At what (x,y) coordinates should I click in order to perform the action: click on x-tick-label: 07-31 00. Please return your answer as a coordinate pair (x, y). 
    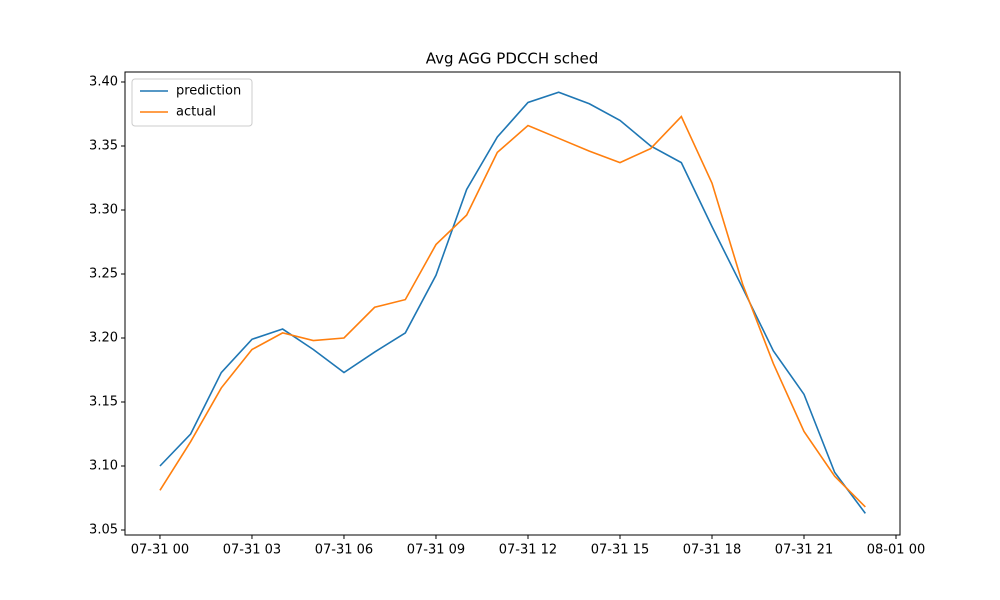
    Looking at the image, I should click on (160, 550).